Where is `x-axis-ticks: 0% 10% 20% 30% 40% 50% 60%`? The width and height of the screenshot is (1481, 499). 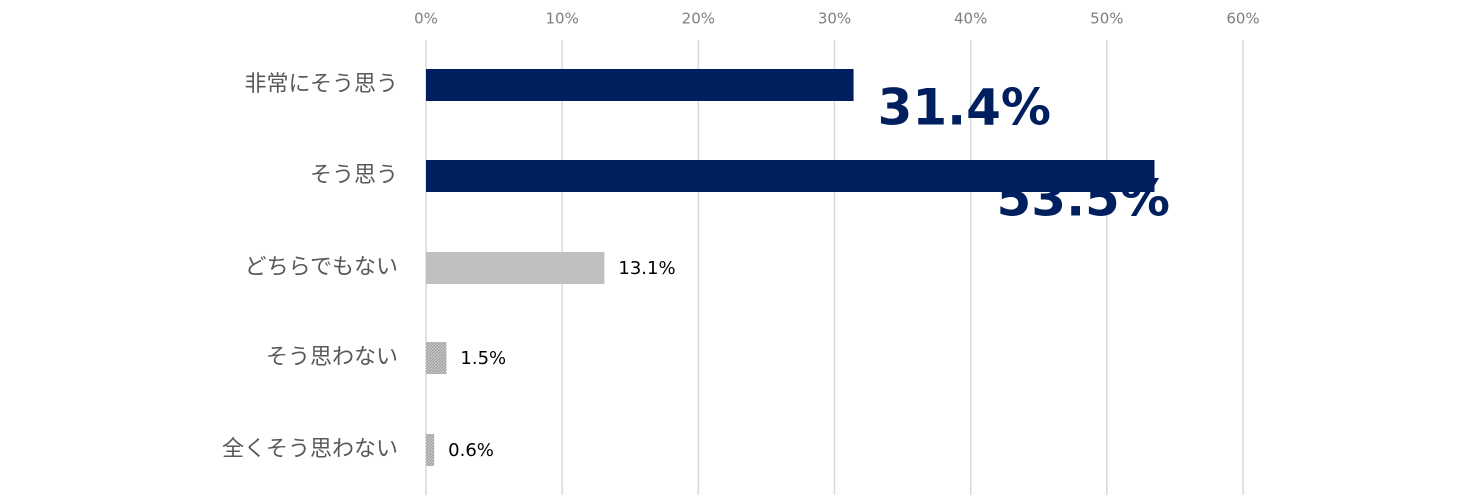 x-axis-ticks: 0% 10% 20% 30% 40% 50% 60% is located at coordinates (837, 19).